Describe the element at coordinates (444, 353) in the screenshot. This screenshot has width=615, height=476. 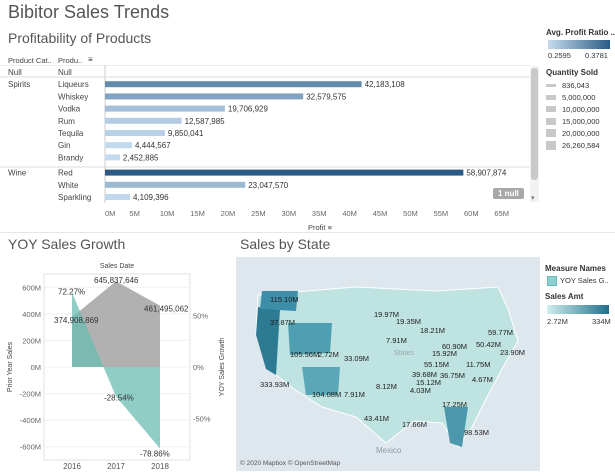
I see `state-sales-label: 15.92M` at that location.